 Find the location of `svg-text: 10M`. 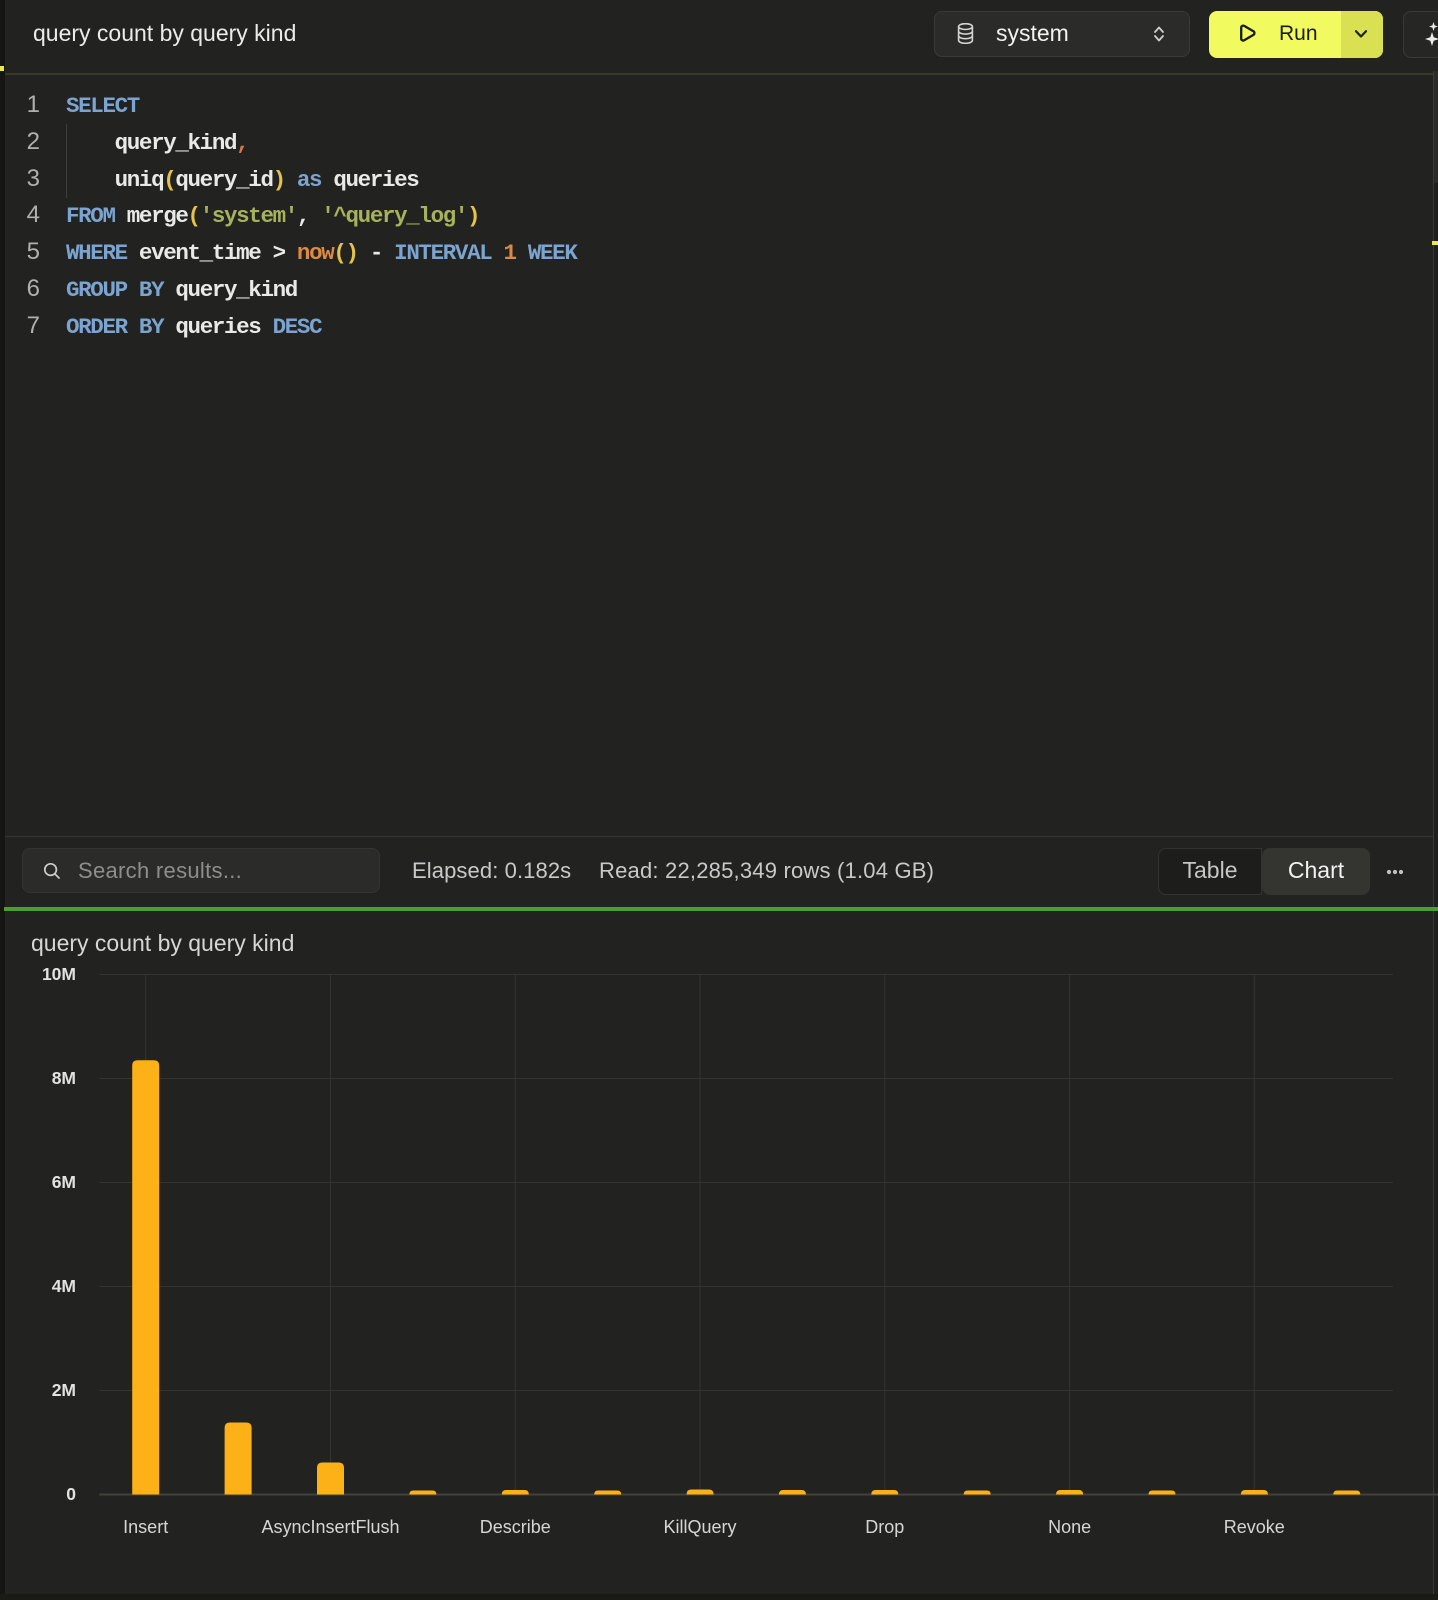

svg-text: 10M is located at coordinates (59, 974).